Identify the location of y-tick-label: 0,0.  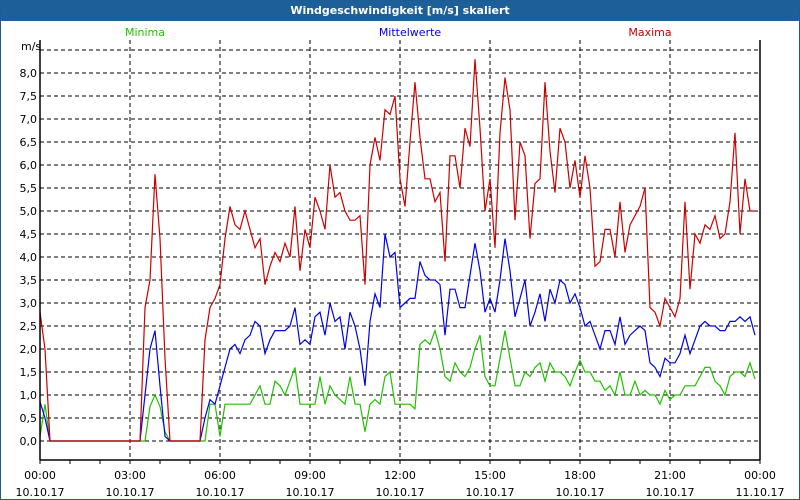
(29, 441).